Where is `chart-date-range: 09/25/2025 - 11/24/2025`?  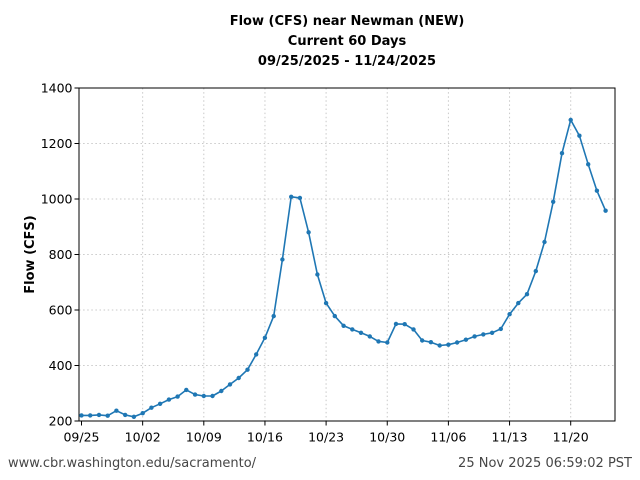 chart-date-range: 09/25/2025 - 11/24/2025 is located at coordinates (347, 61).